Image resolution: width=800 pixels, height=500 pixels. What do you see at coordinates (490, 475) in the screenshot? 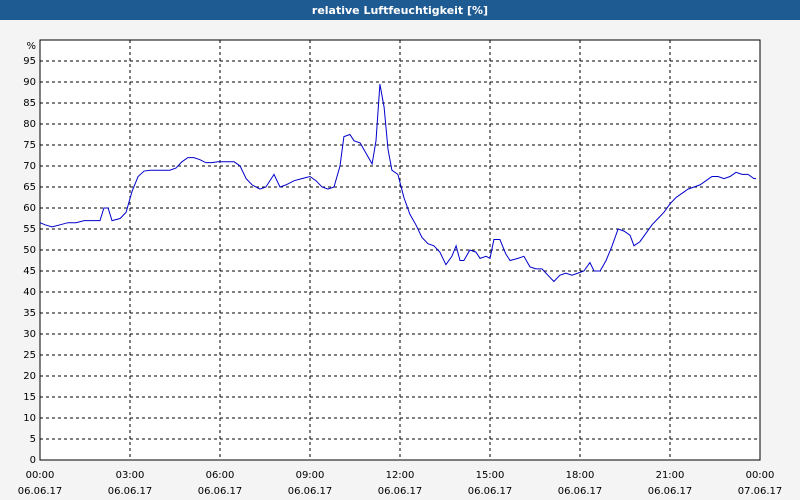
I see `x-tick-label: 15:00` at bounding box center [490, 475].